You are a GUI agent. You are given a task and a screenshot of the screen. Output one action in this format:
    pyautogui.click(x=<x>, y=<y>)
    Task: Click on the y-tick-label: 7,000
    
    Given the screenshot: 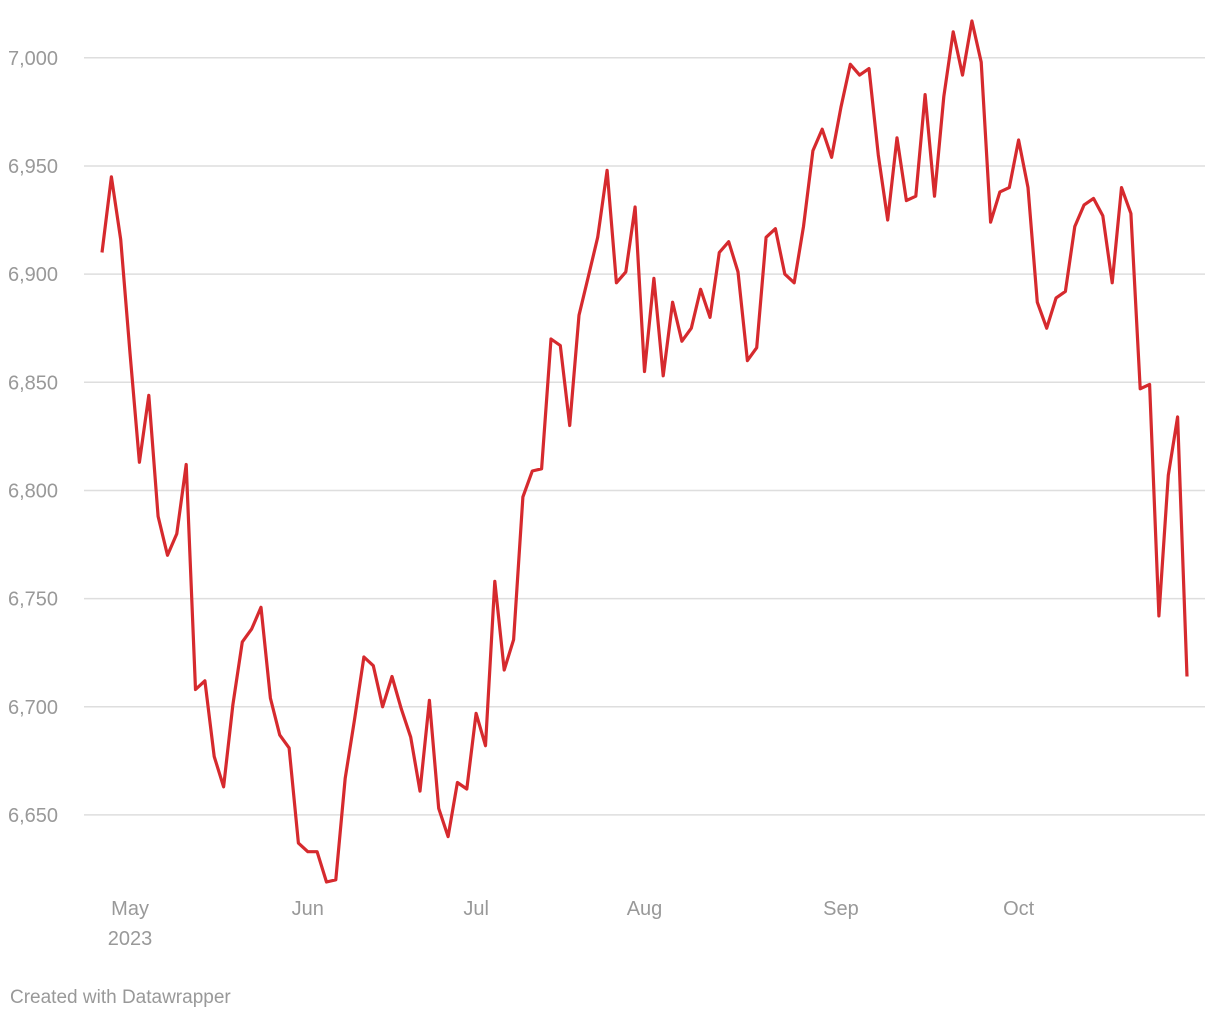 What is the action you would take?
    pyautogui.click(x=33, y=59)
    